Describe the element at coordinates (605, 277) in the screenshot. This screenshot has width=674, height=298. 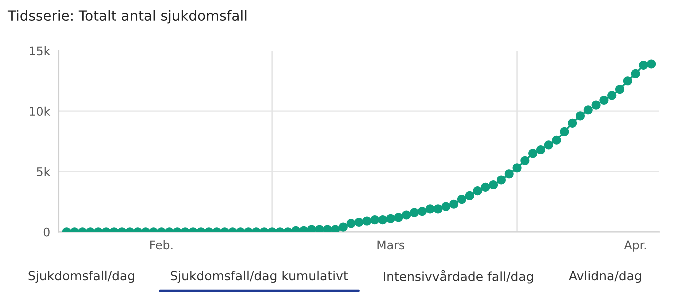
I see `text: Avlidna/dag` at that location.